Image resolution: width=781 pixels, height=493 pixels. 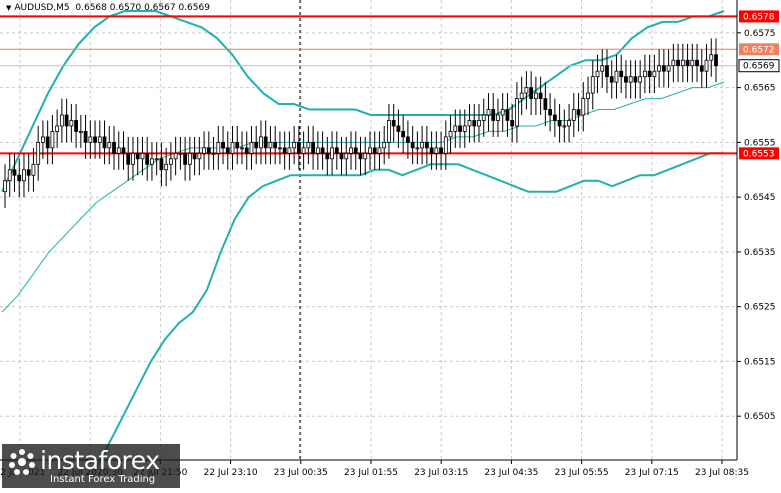 What do you see at coordinates (760, 308) in the screenshot?
I see `price-tick-label: 0.6525` at bounding box center [760, 308].